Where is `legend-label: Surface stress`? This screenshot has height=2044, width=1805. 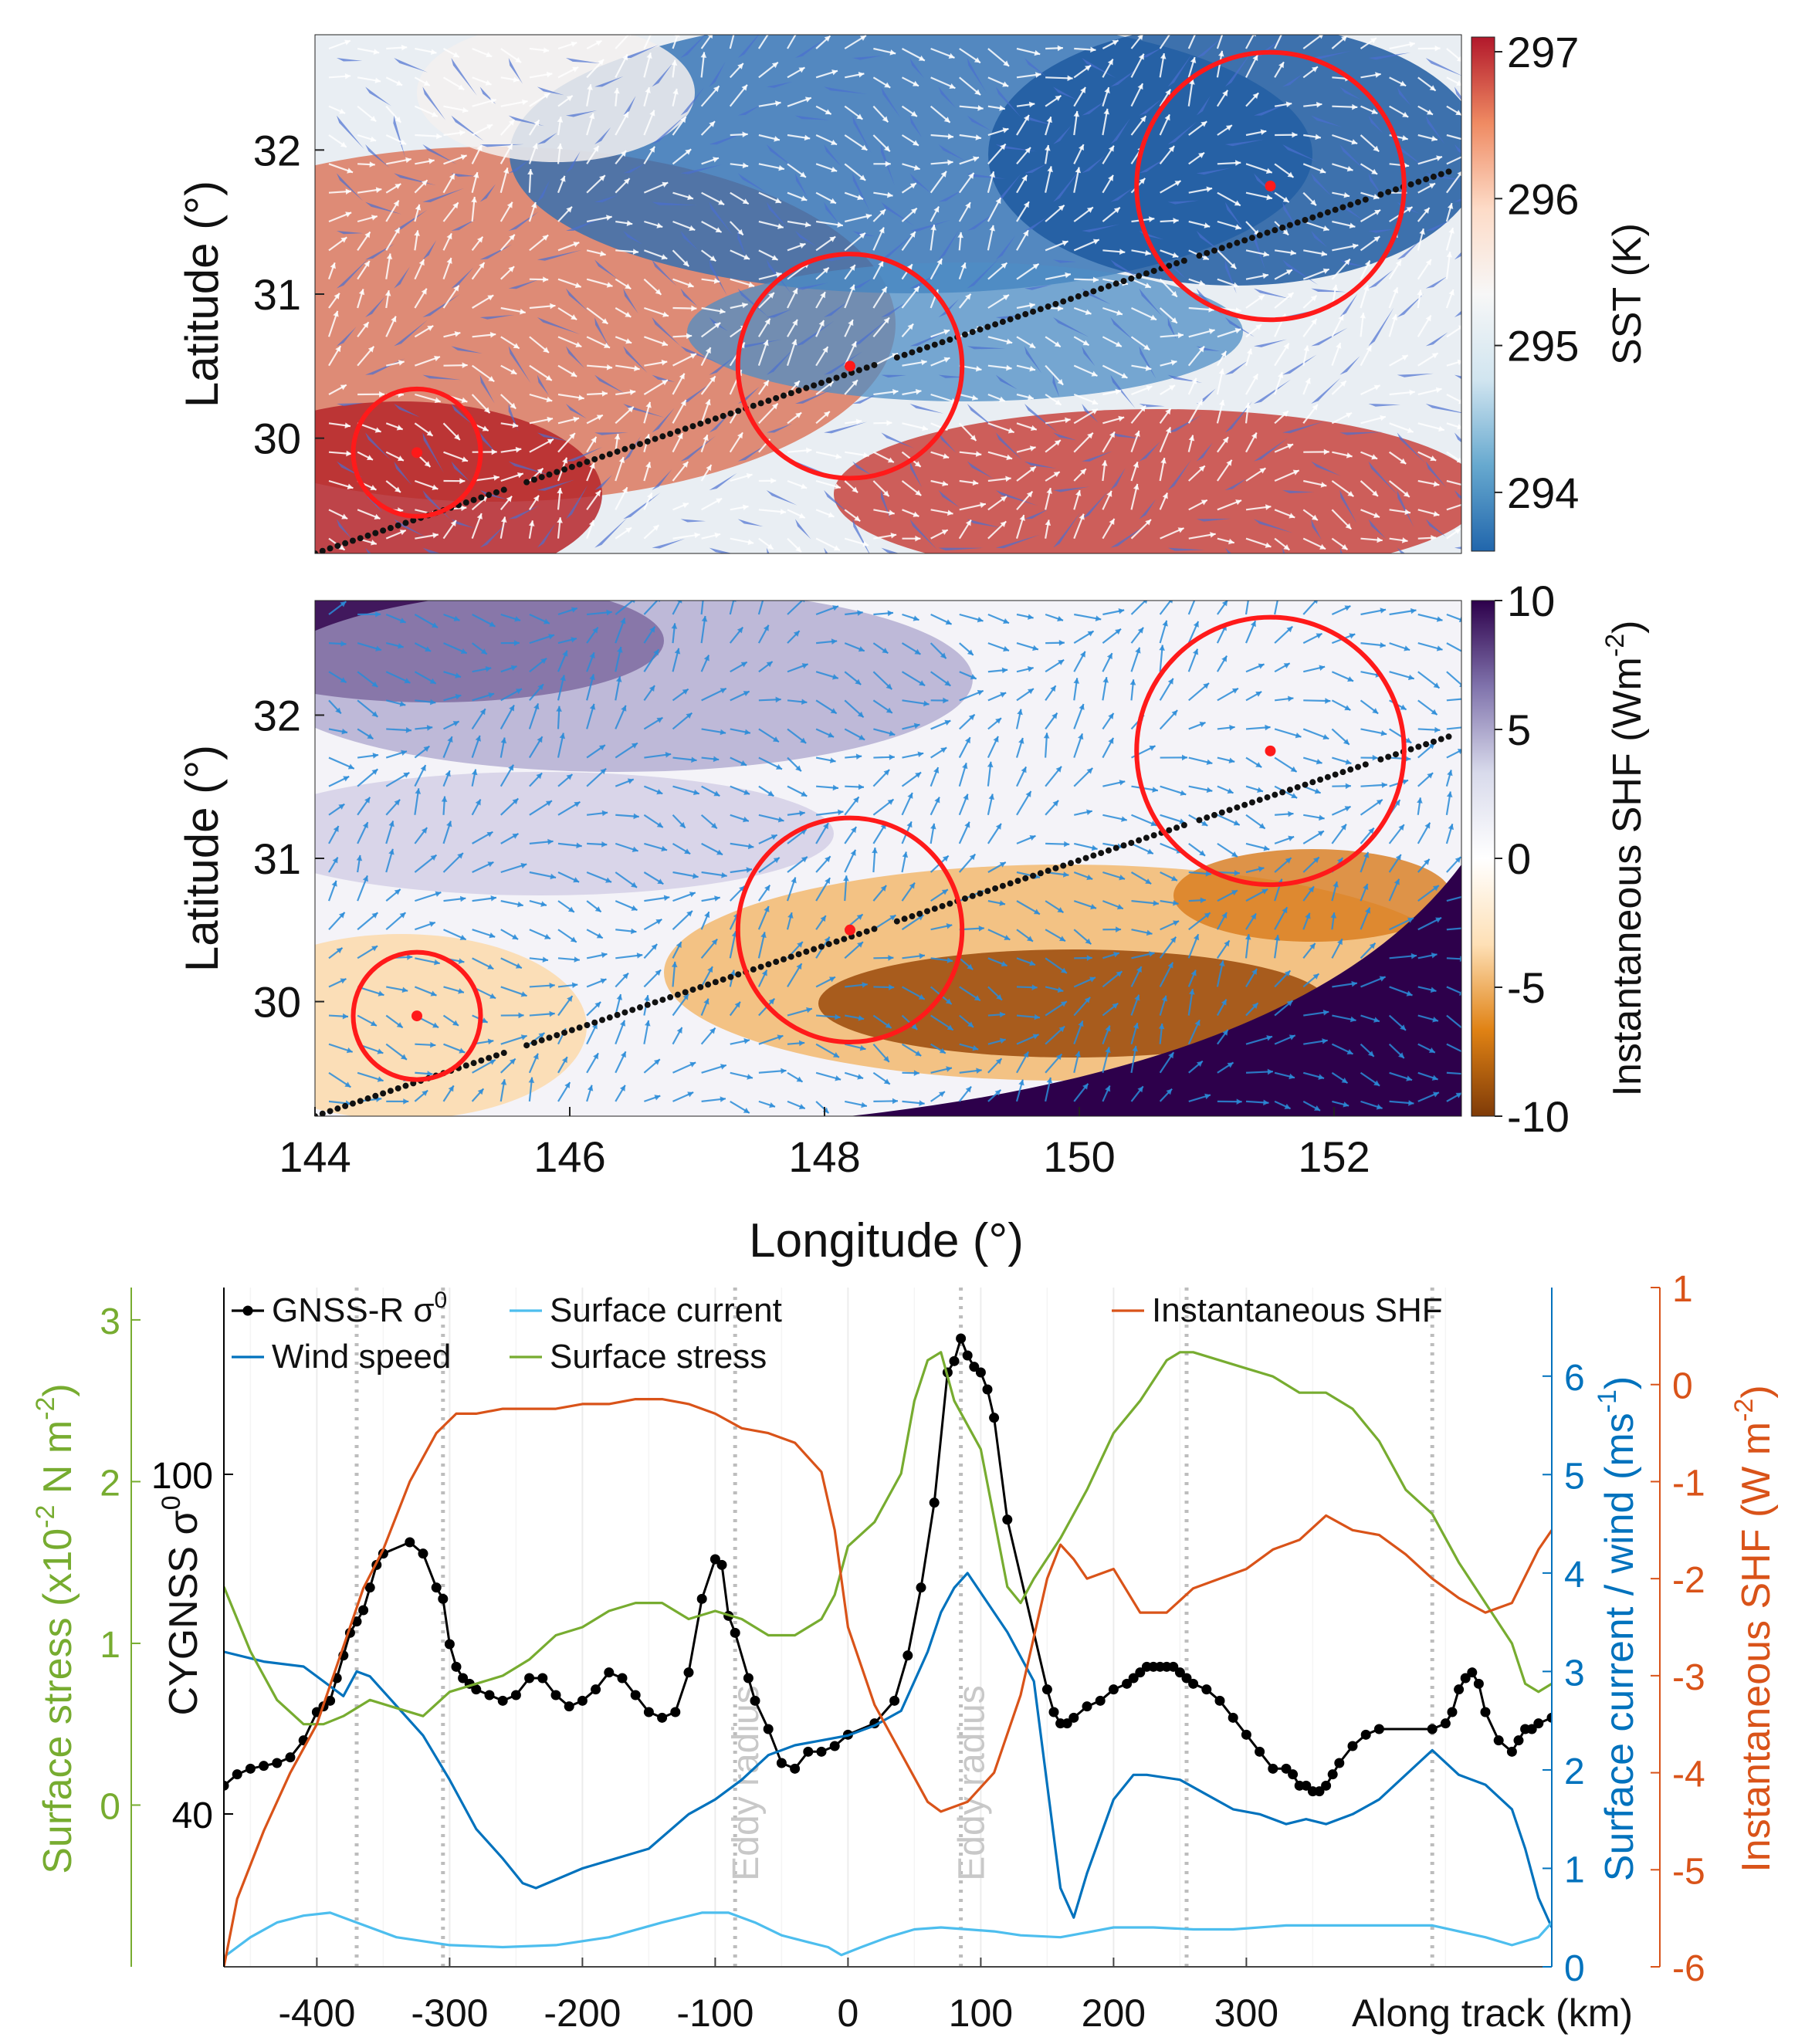
legend-label: Surface stress is located at coordinates (658, 1357).